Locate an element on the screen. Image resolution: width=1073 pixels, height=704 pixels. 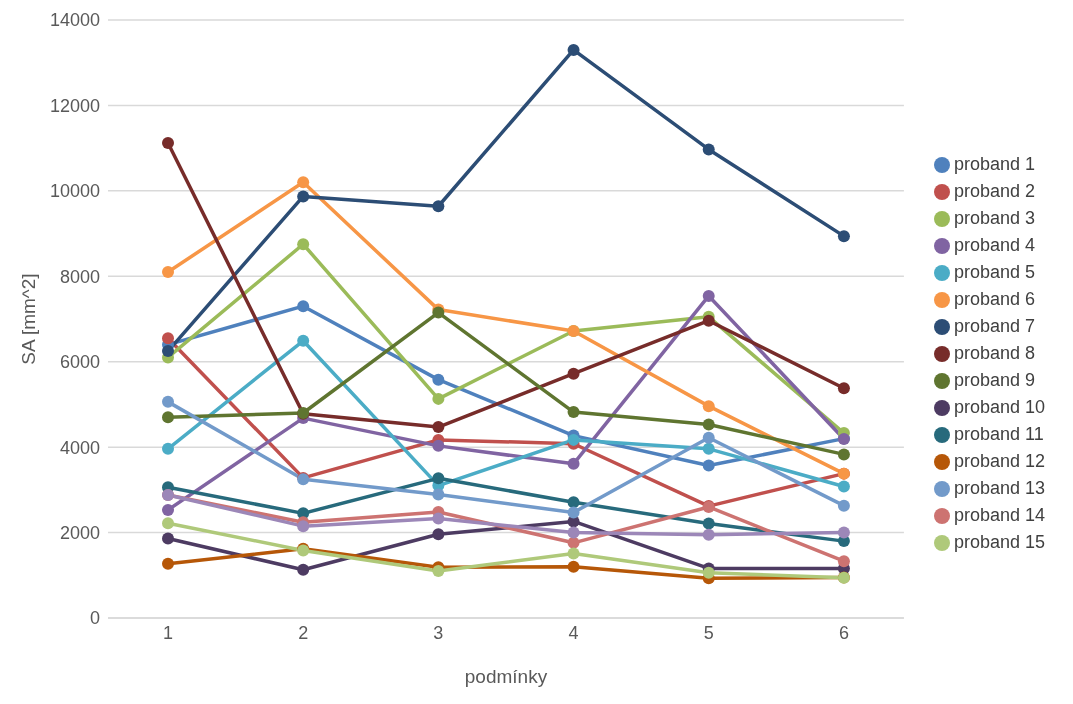
legend-label: proband 11 is located at coordinates (998, 433).